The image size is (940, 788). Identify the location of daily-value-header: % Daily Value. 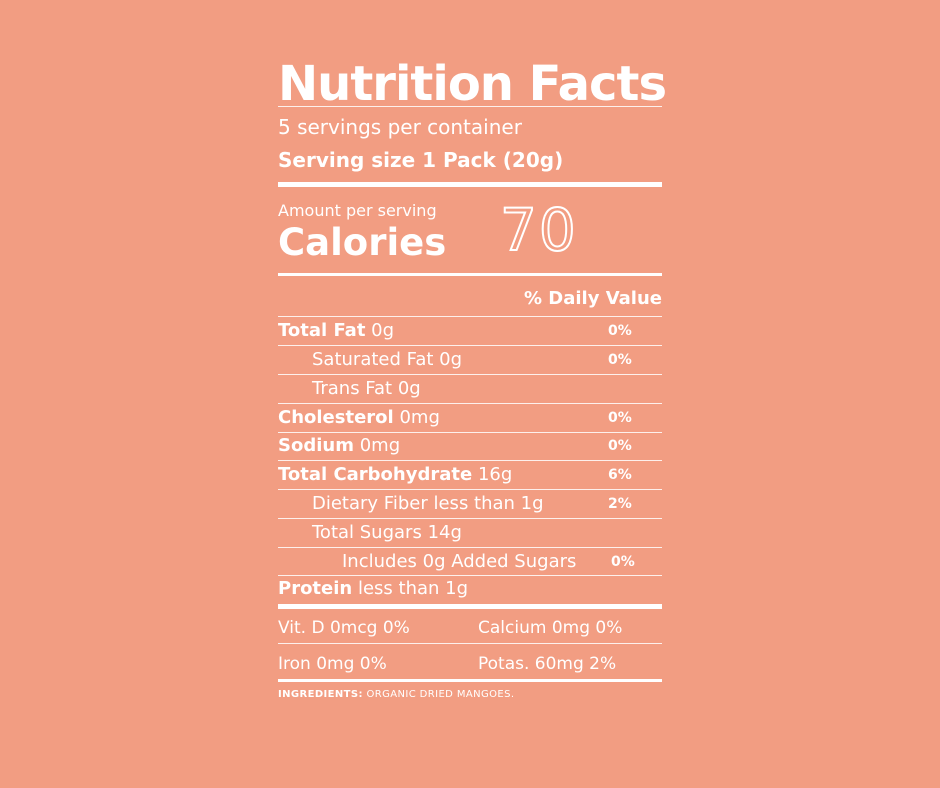
(592, 298).